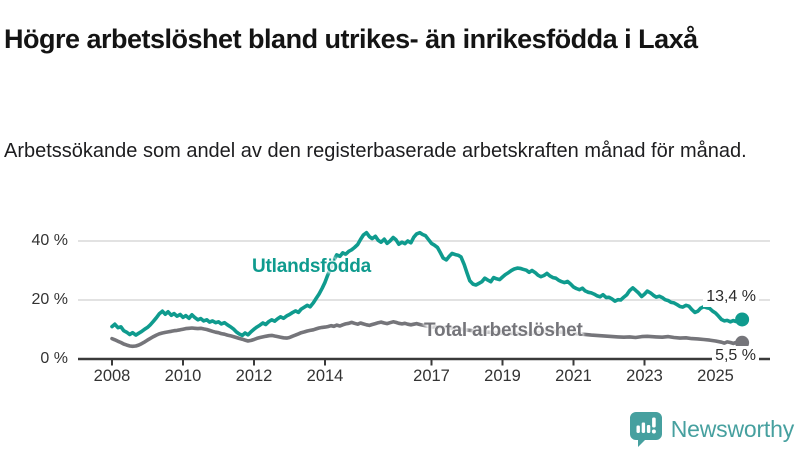 The height and width of the screenshot is (450, 800). Describe the element at coordinates (183, 376) in the screenshot. I see `x-axis-label-2010: 2010` at that location.